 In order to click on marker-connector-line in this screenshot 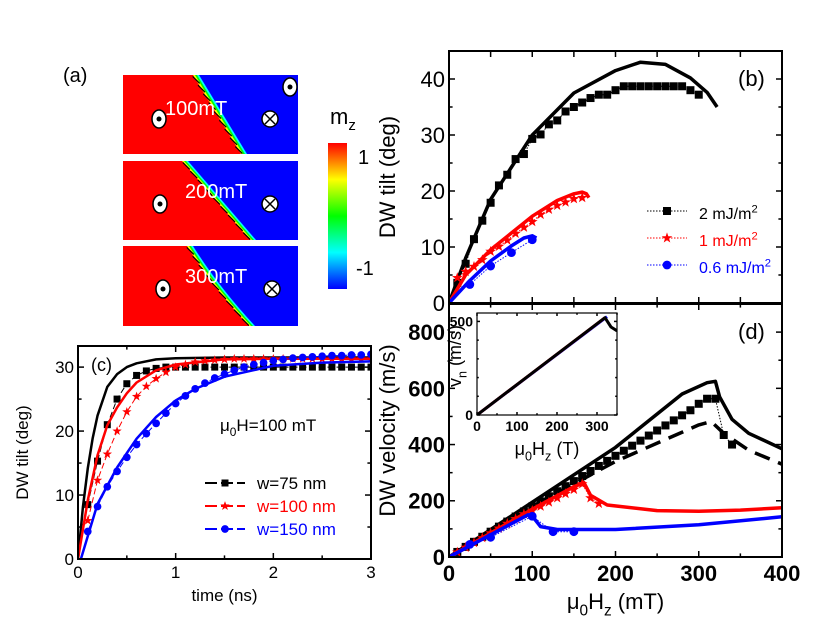, I will do `click(501, 262)`.